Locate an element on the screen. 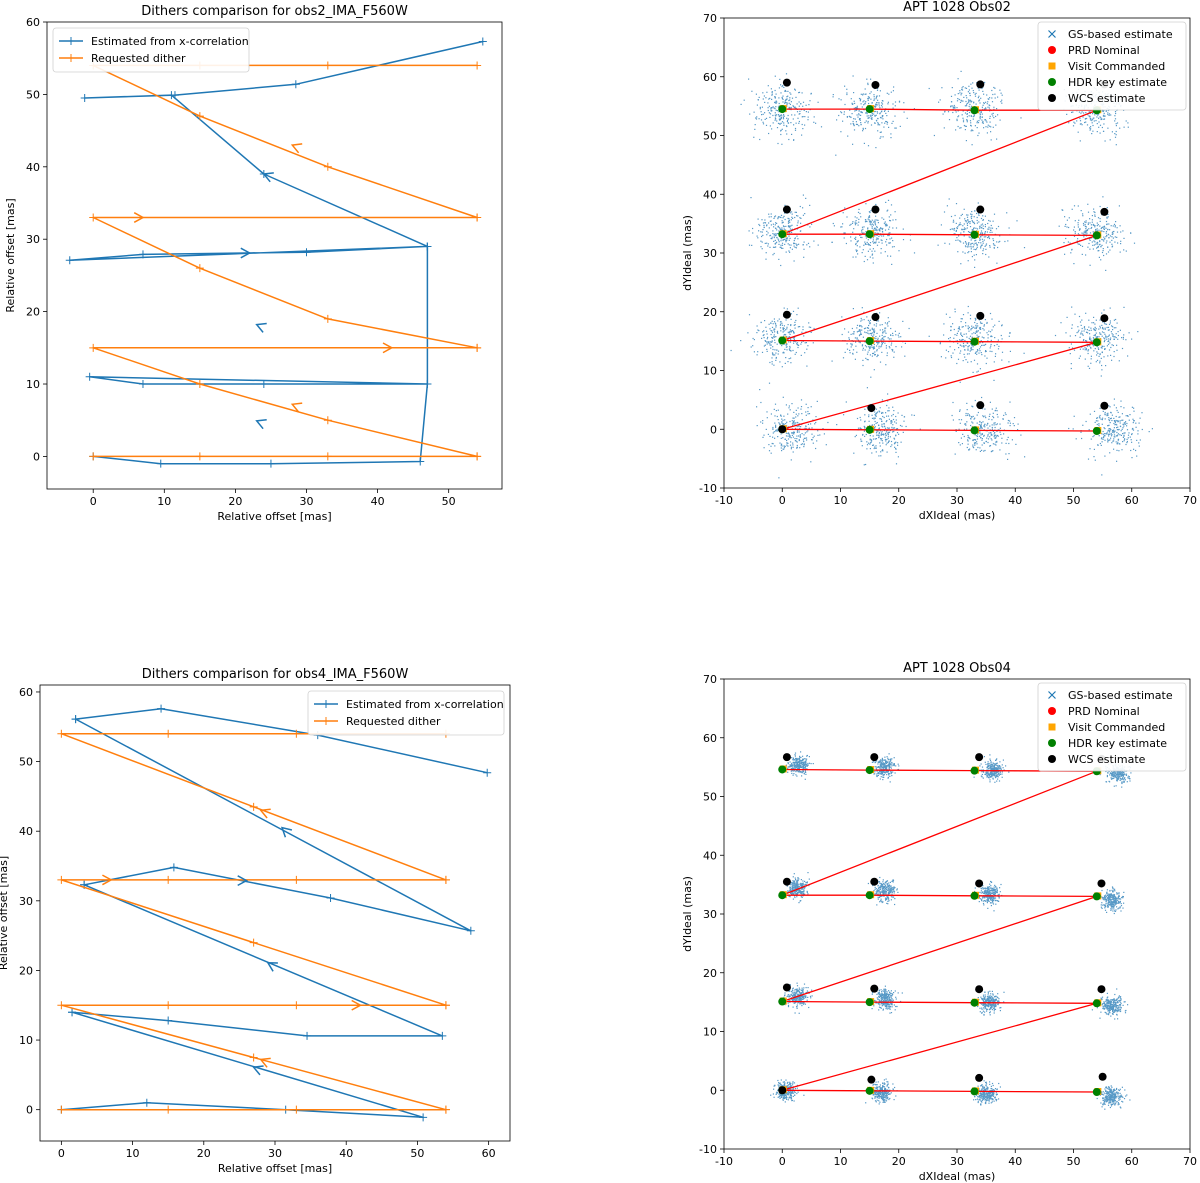 The height and width of the screenshot is (1183, 1200). wcs-marker is located at coordinates (1104, 318).